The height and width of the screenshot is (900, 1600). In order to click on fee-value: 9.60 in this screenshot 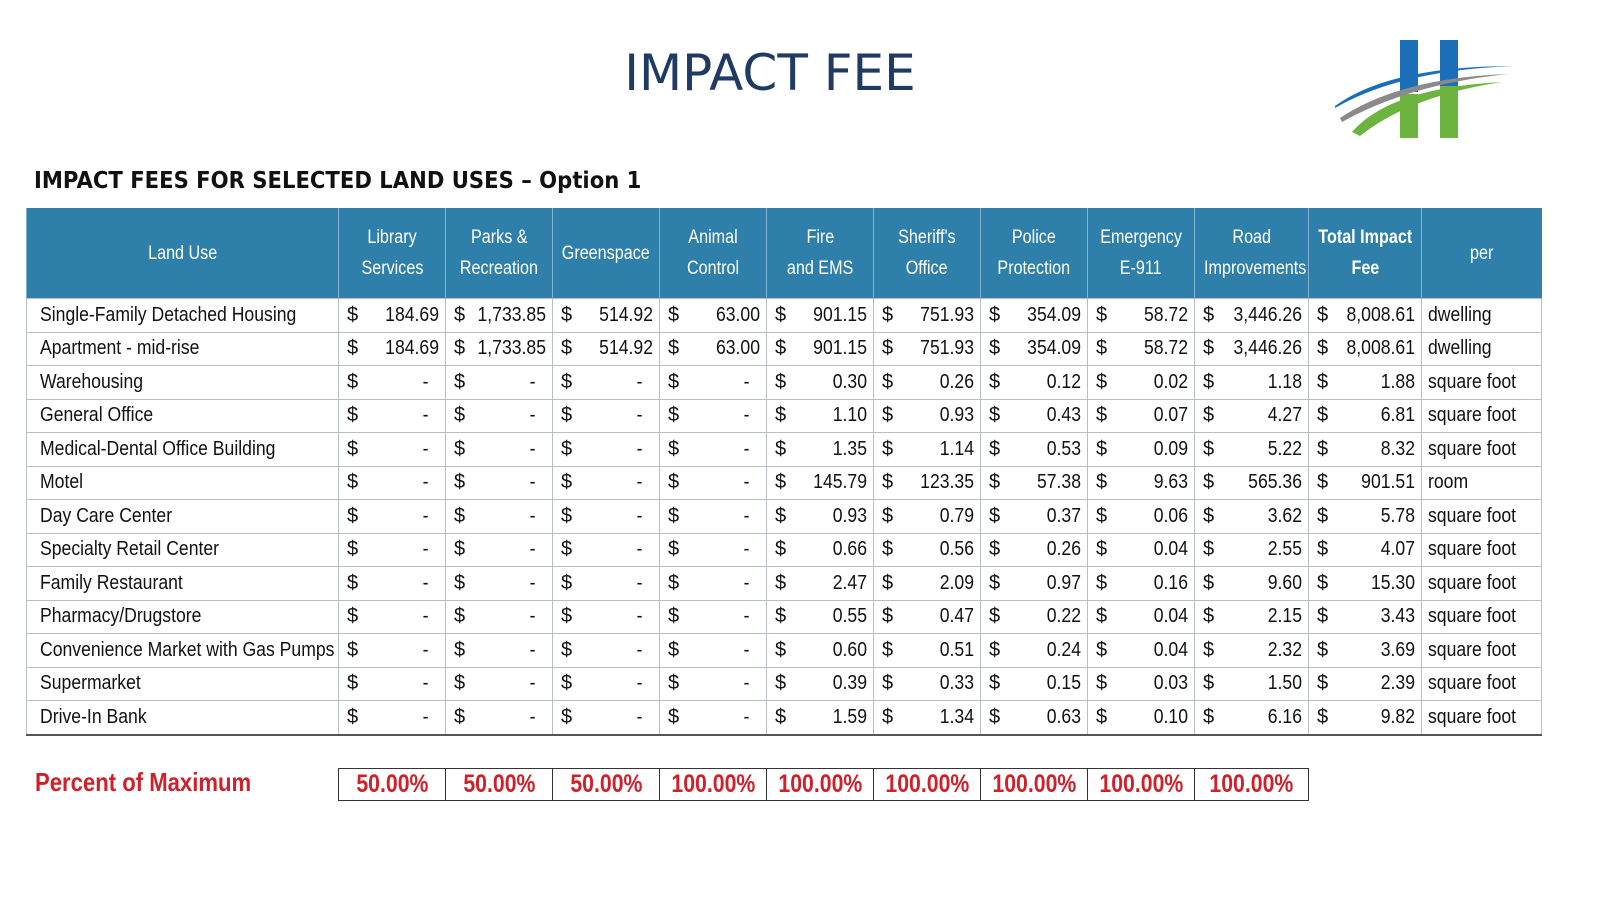, I will do `click(1284, 582)`.